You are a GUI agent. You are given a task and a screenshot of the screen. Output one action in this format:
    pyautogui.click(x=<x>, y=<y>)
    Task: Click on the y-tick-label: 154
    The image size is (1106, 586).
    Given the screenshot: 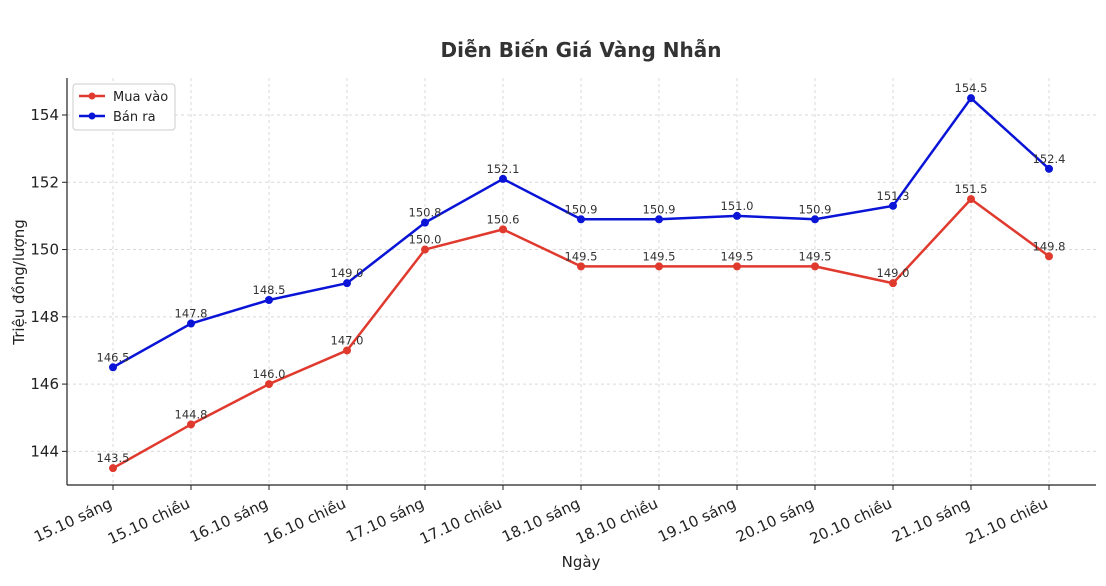 What is the action you would take?
    pyautogui.click(x=44, y=115)
    